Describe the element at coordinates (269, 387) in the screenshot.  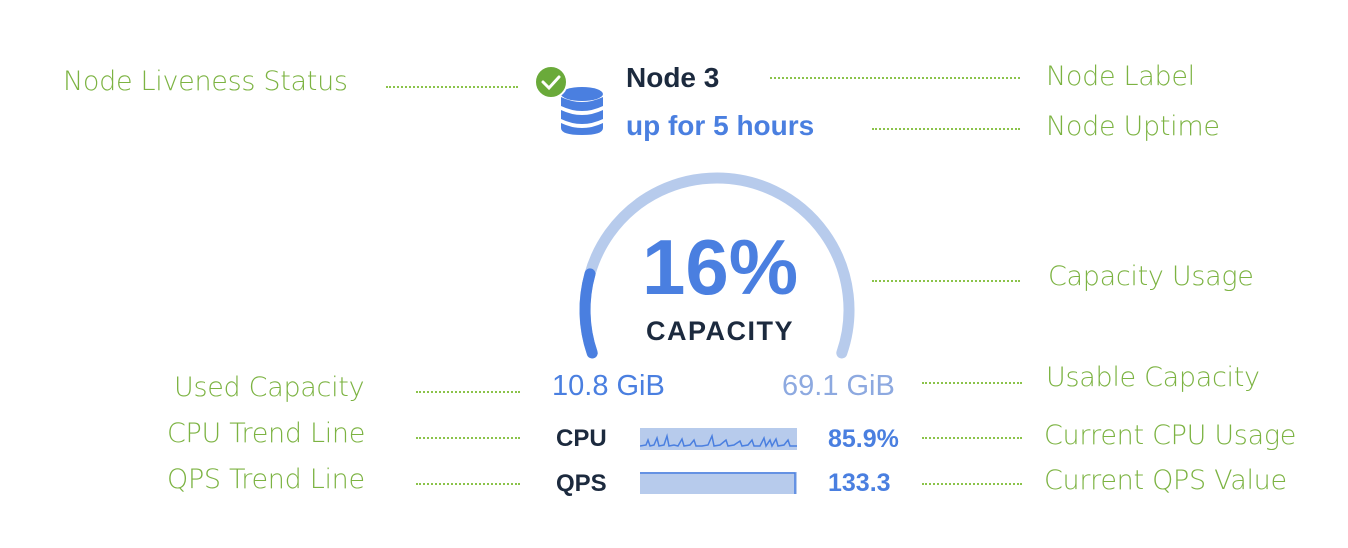
I see `annotation-used-capacity: Used Capacity` at that location.